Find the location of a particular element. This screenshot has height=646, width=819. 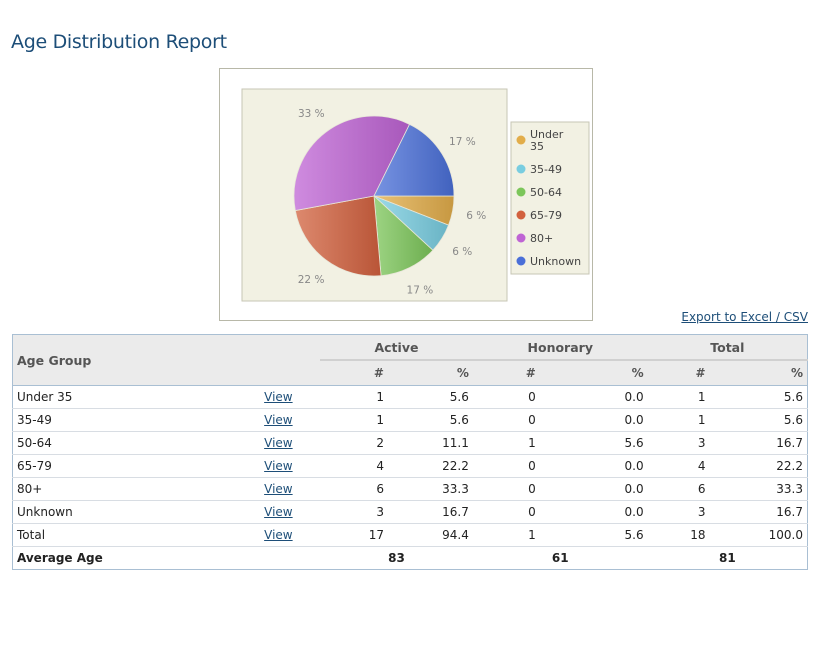

average-age-label: Average Age is located at coordinates (166, 558).